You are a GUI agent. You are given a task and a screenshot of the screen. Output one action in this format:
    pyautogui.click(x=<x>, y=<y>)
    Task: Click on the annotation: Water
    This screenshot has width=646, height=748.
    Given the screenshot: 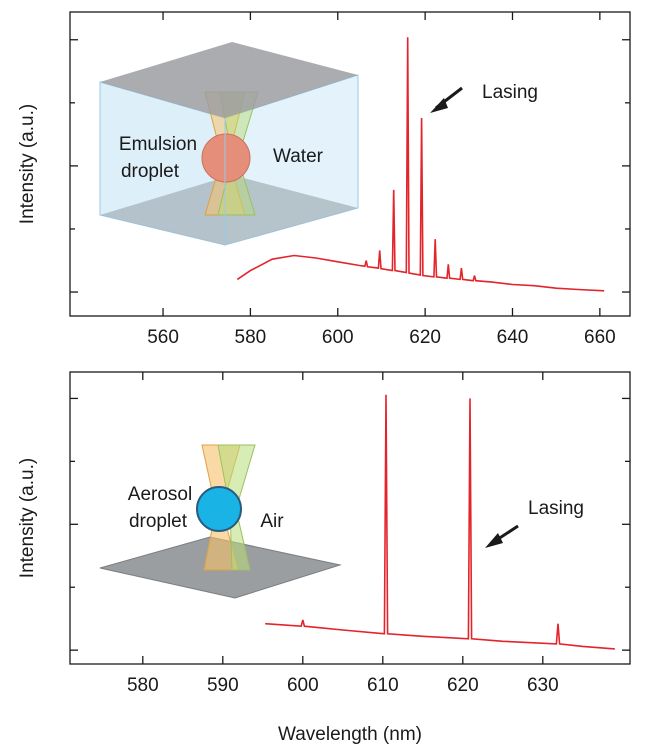 What is the action you would take?
    pyautogui.click(x=298, y=156)
    